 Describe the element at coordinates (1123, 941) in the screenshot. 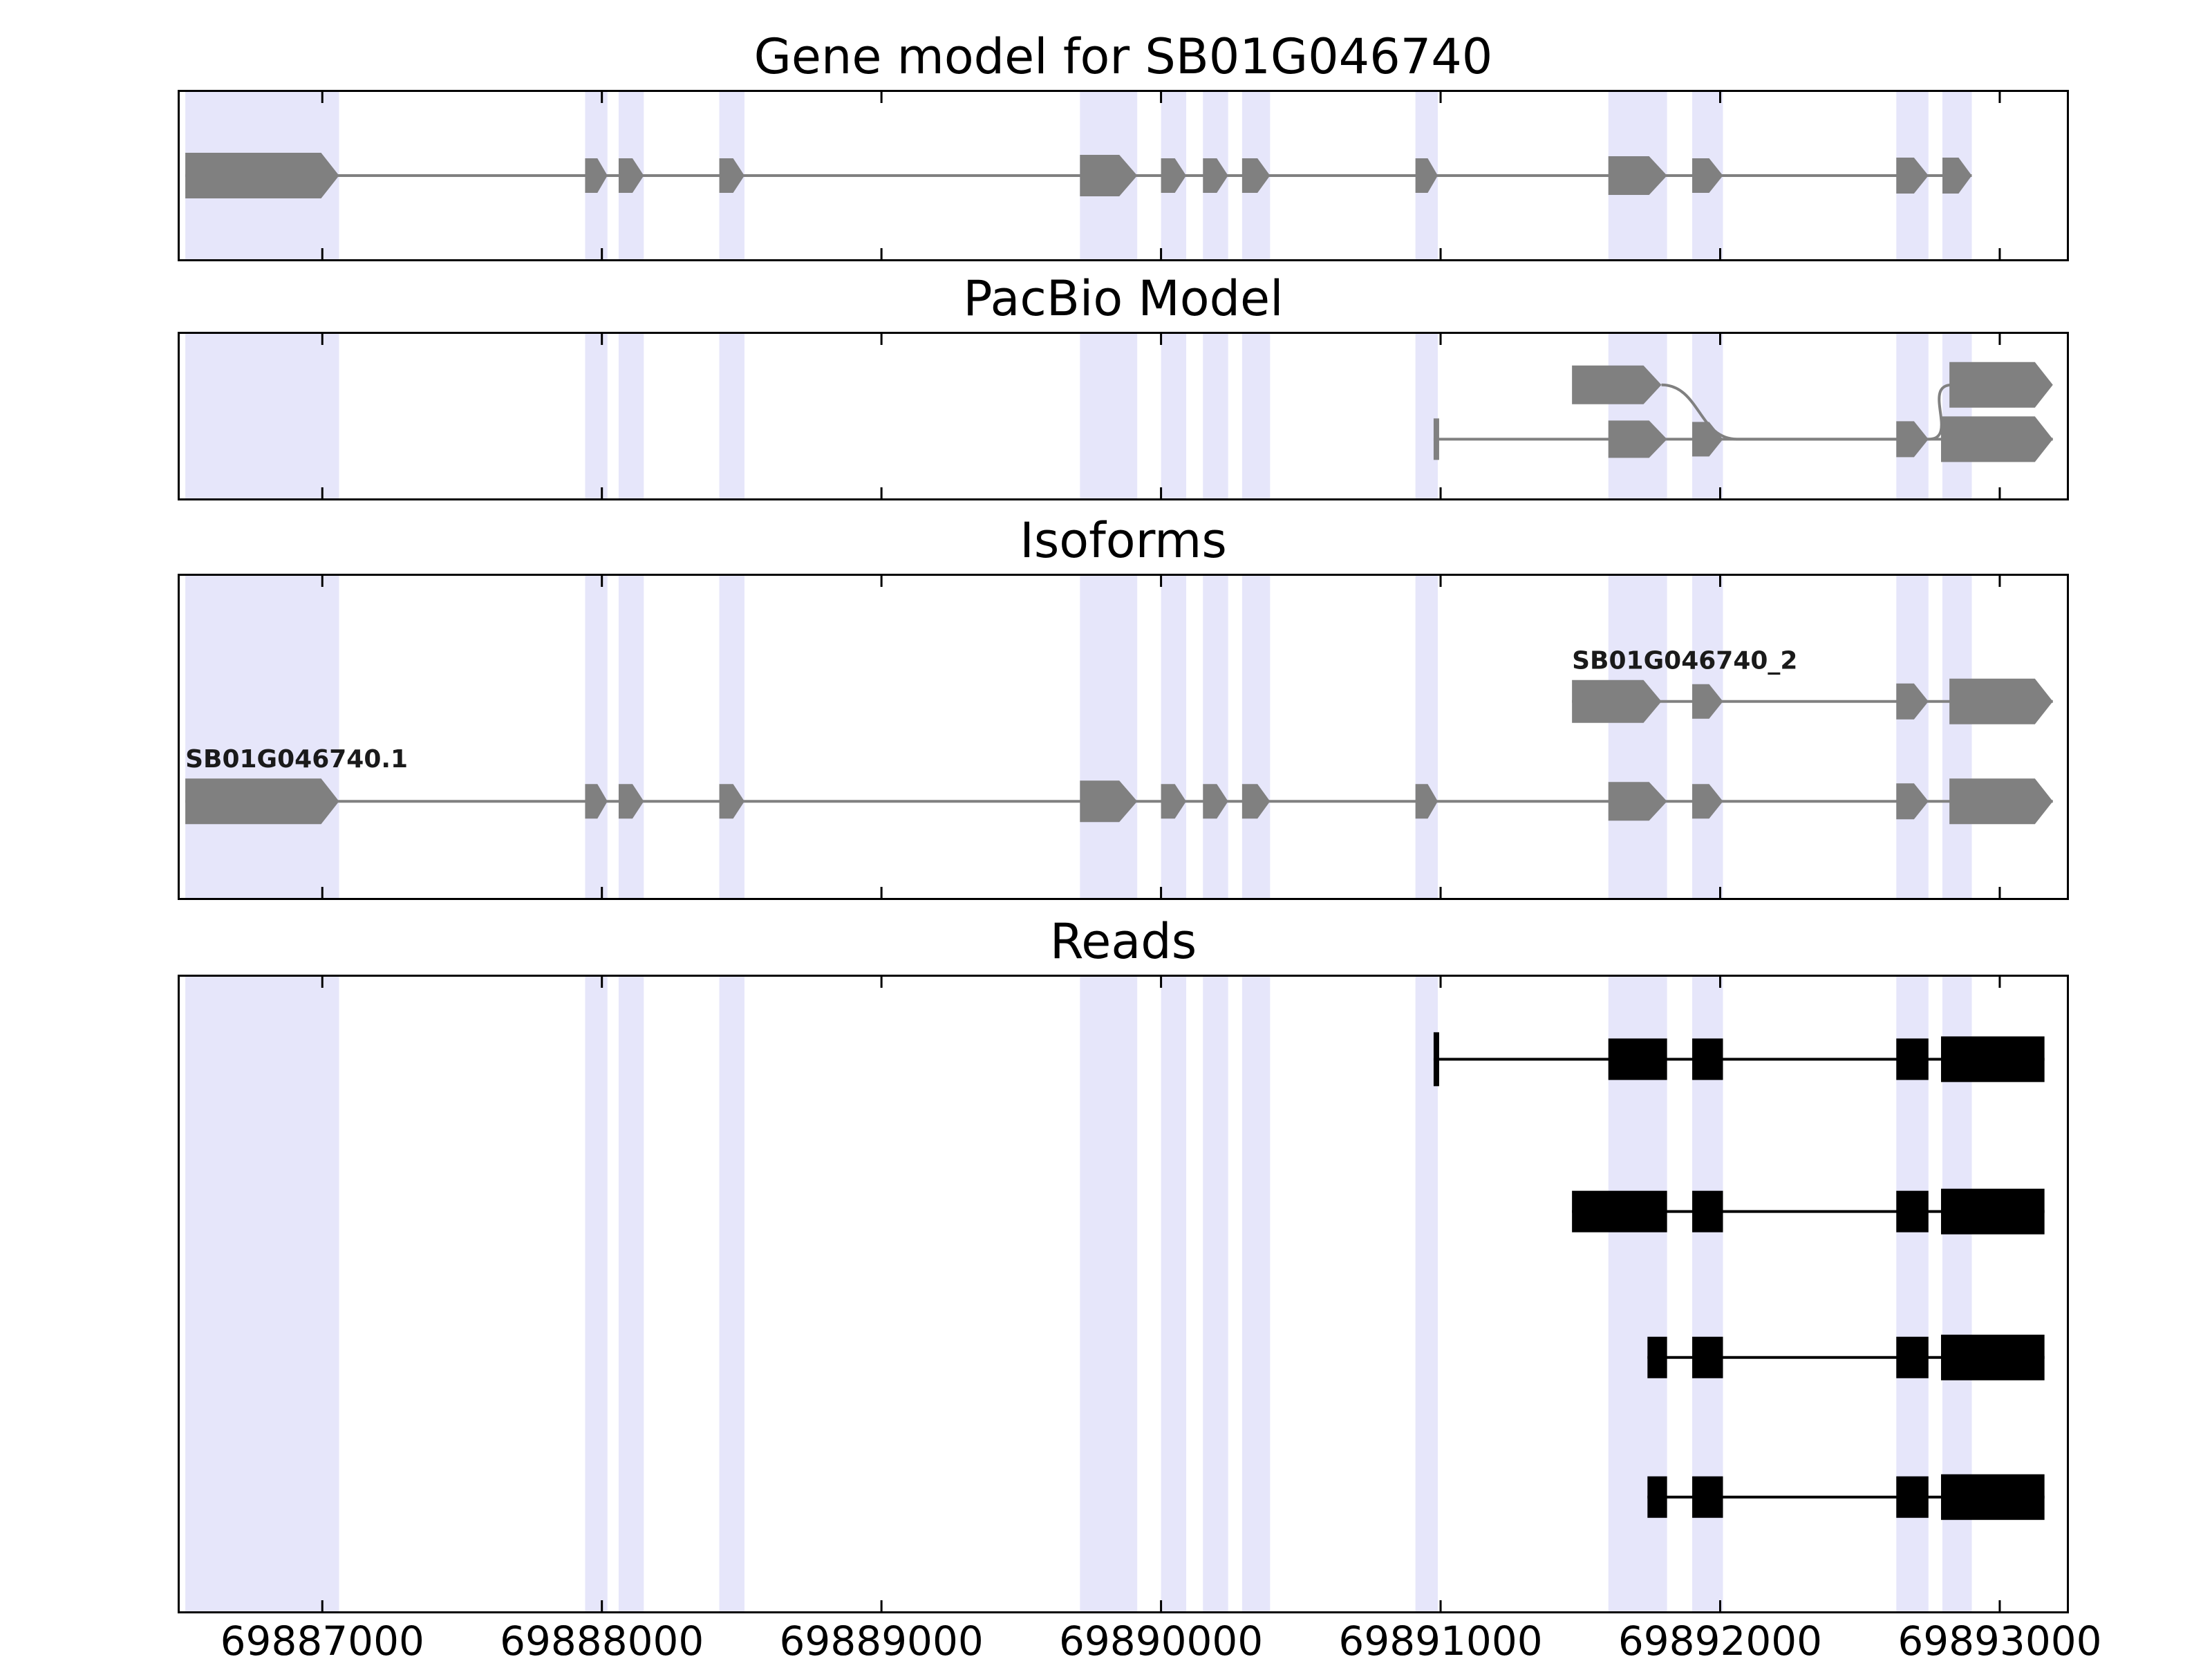

I see `reads-panel-title: Reads` at that location.